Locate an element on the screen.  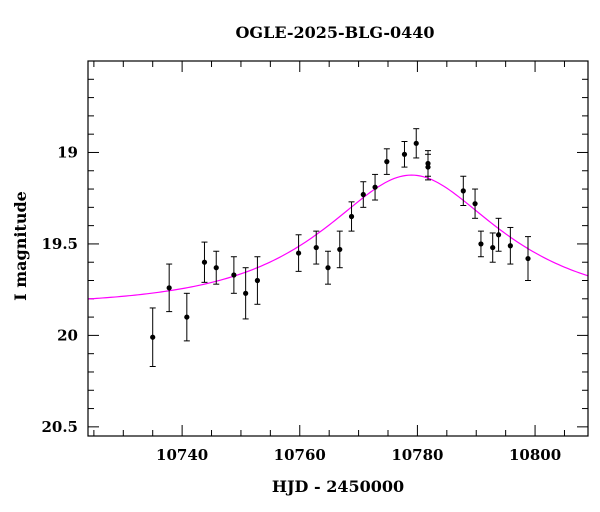
x-tick-label: 10780 is located at coordinates (417, 455).